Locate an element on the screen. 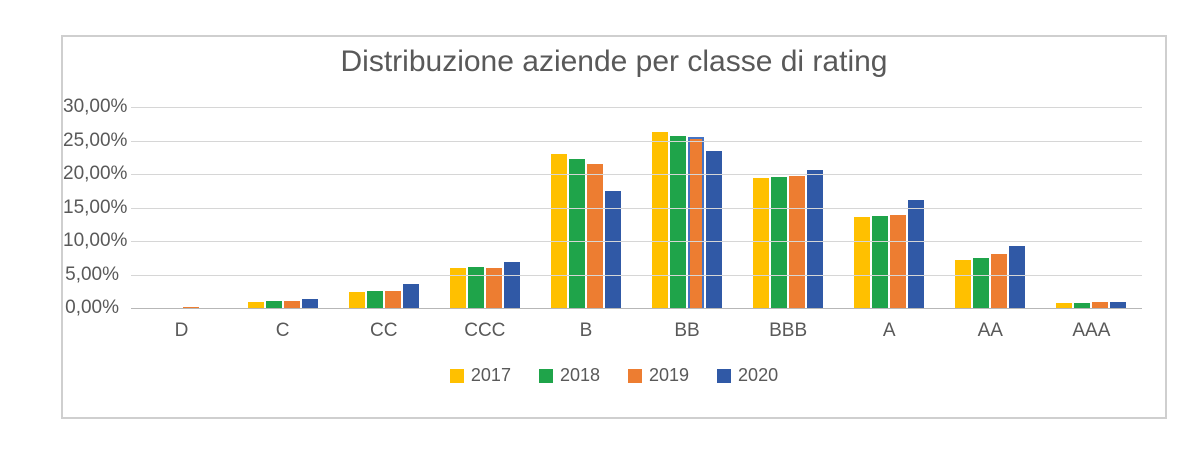  bar-2020-a is located at coordinates (916, 254).